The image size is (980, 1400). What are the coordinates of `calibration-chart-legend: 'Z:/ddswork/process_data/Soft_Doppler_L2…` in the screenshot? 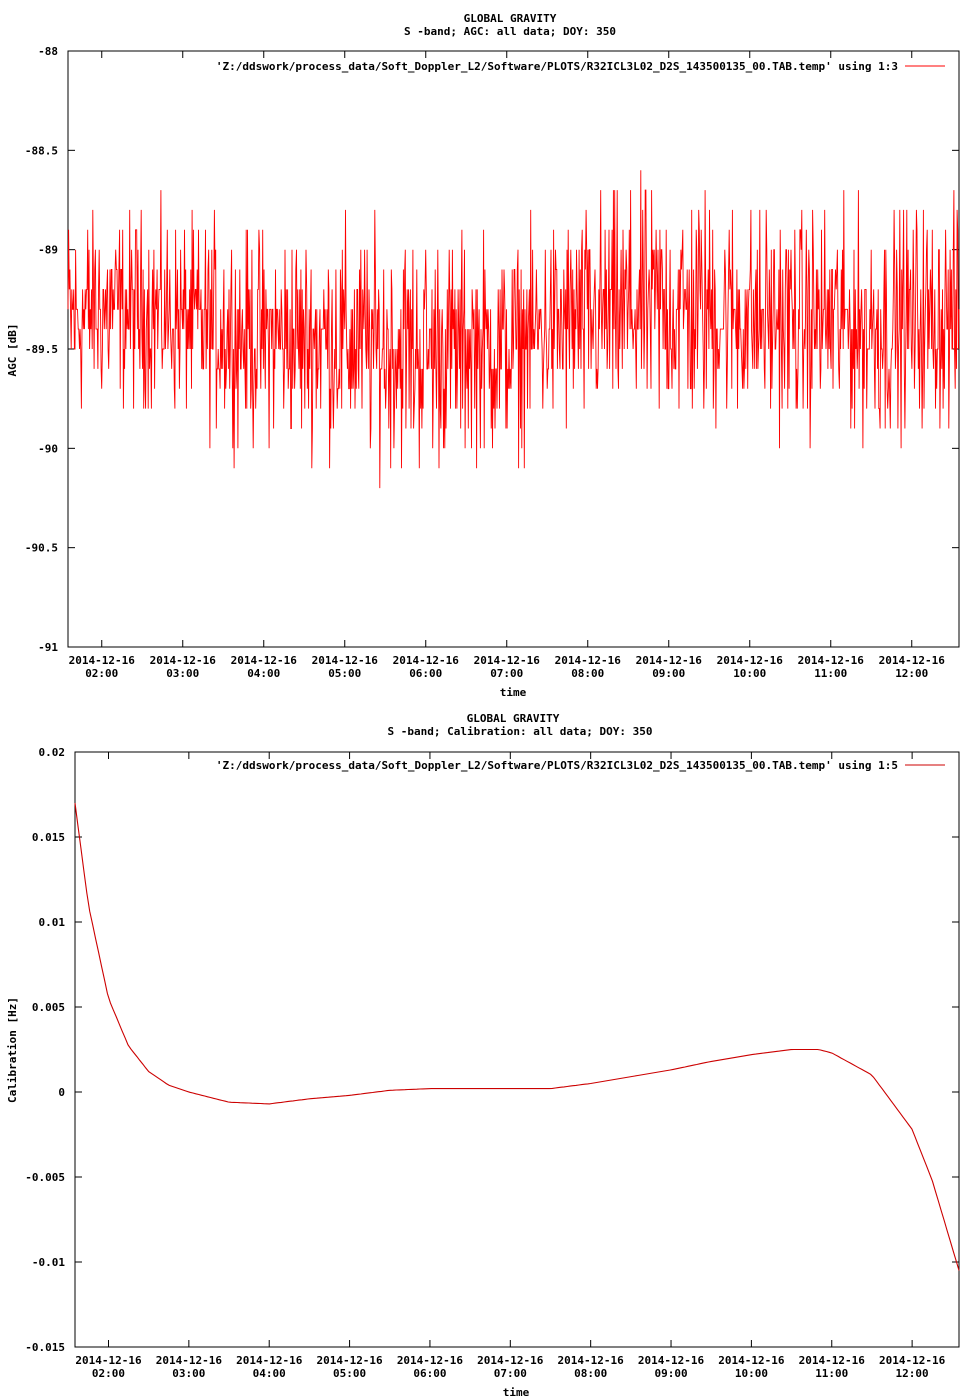 It's located at (557, 765).